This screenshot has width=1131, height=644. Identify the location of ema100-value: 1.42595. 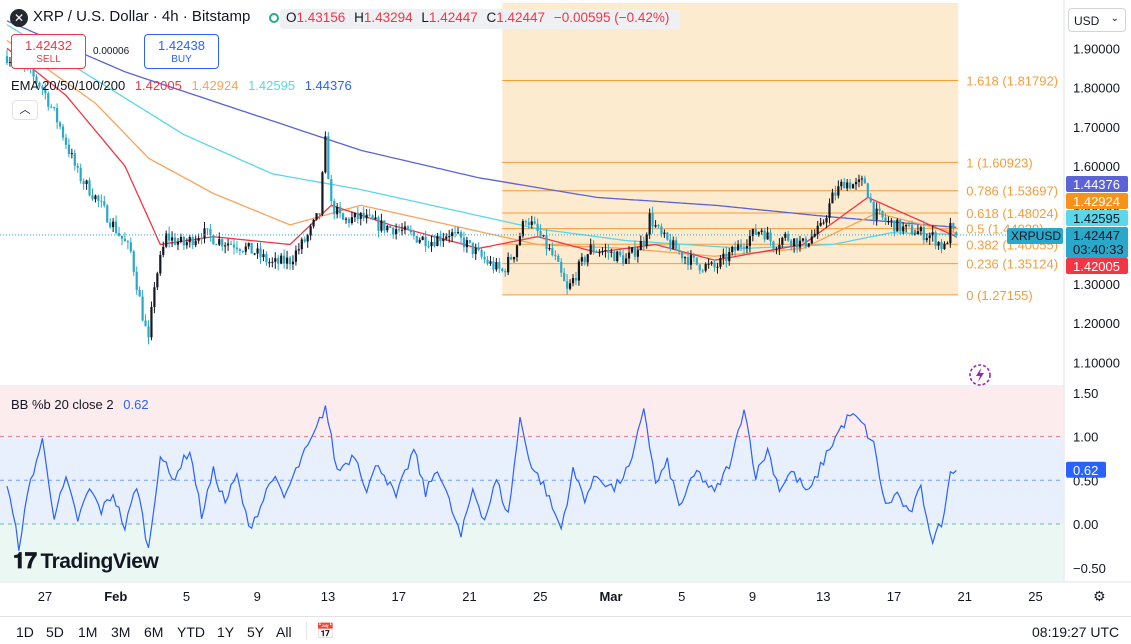
(272, 85).